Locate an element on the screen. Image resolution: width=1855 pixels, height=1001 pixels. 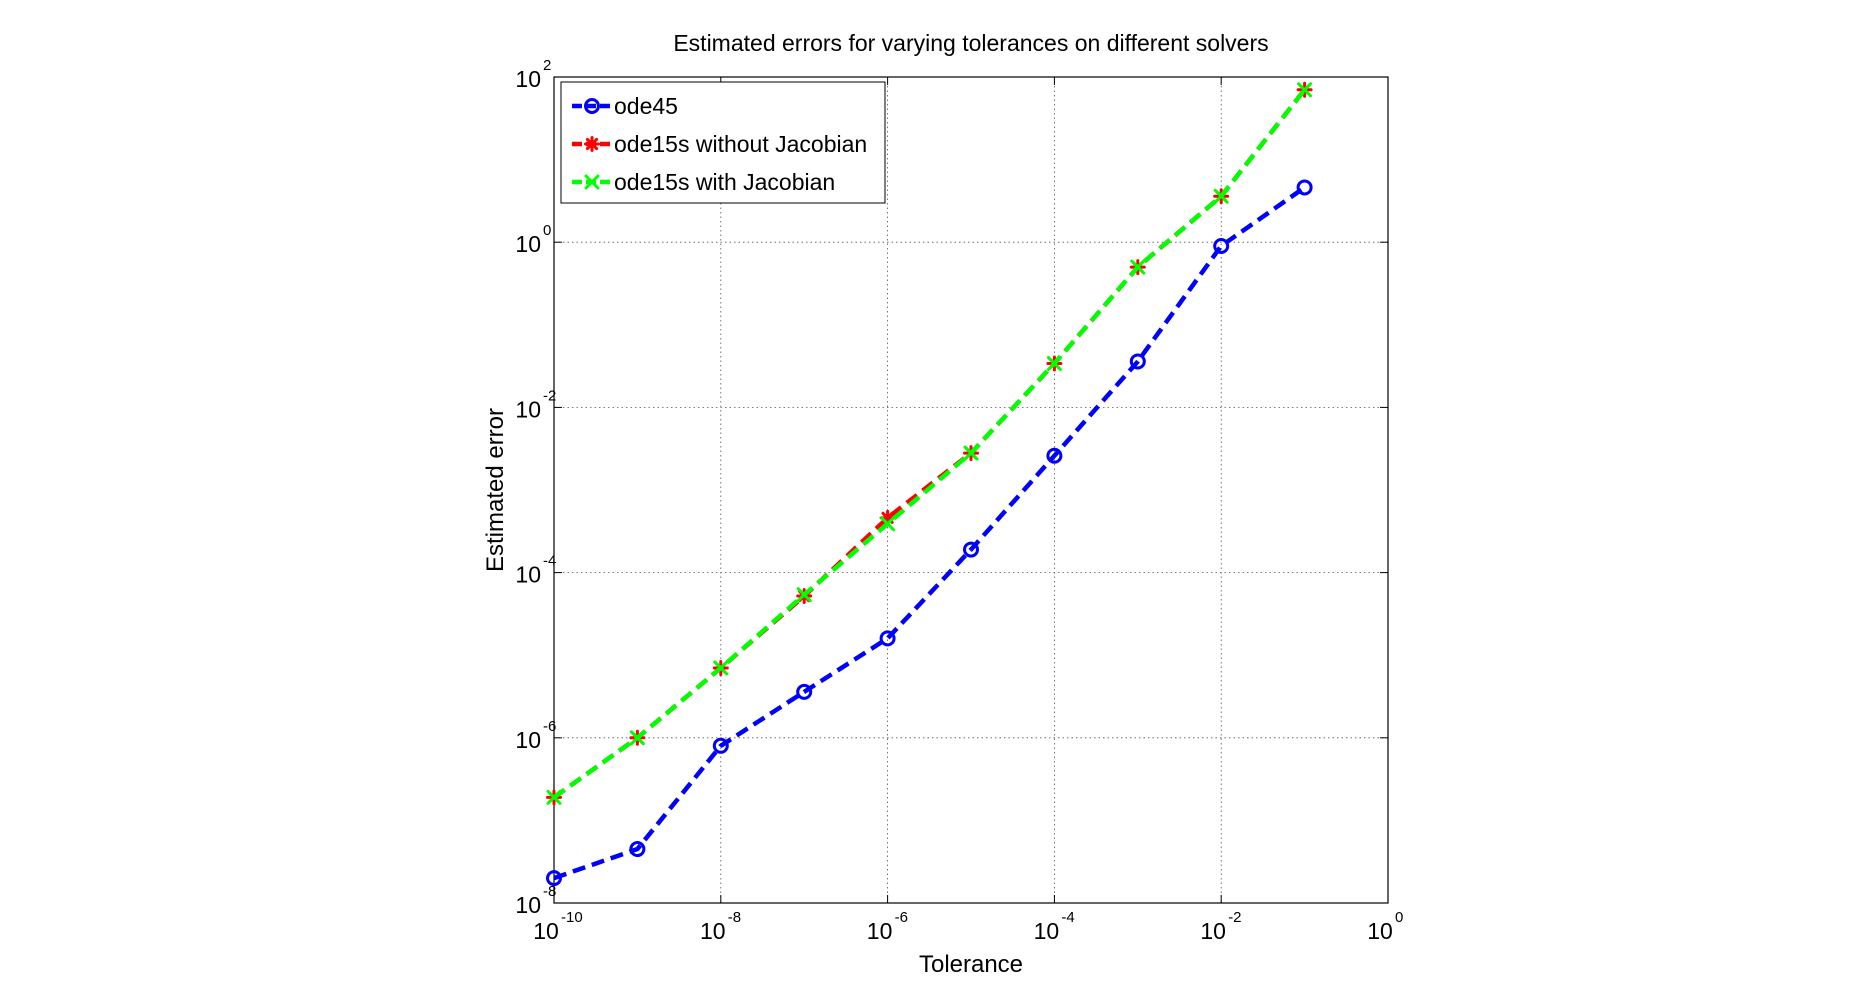
legend-label: ode15s without Jacobian is located at coordinates (740, 144).